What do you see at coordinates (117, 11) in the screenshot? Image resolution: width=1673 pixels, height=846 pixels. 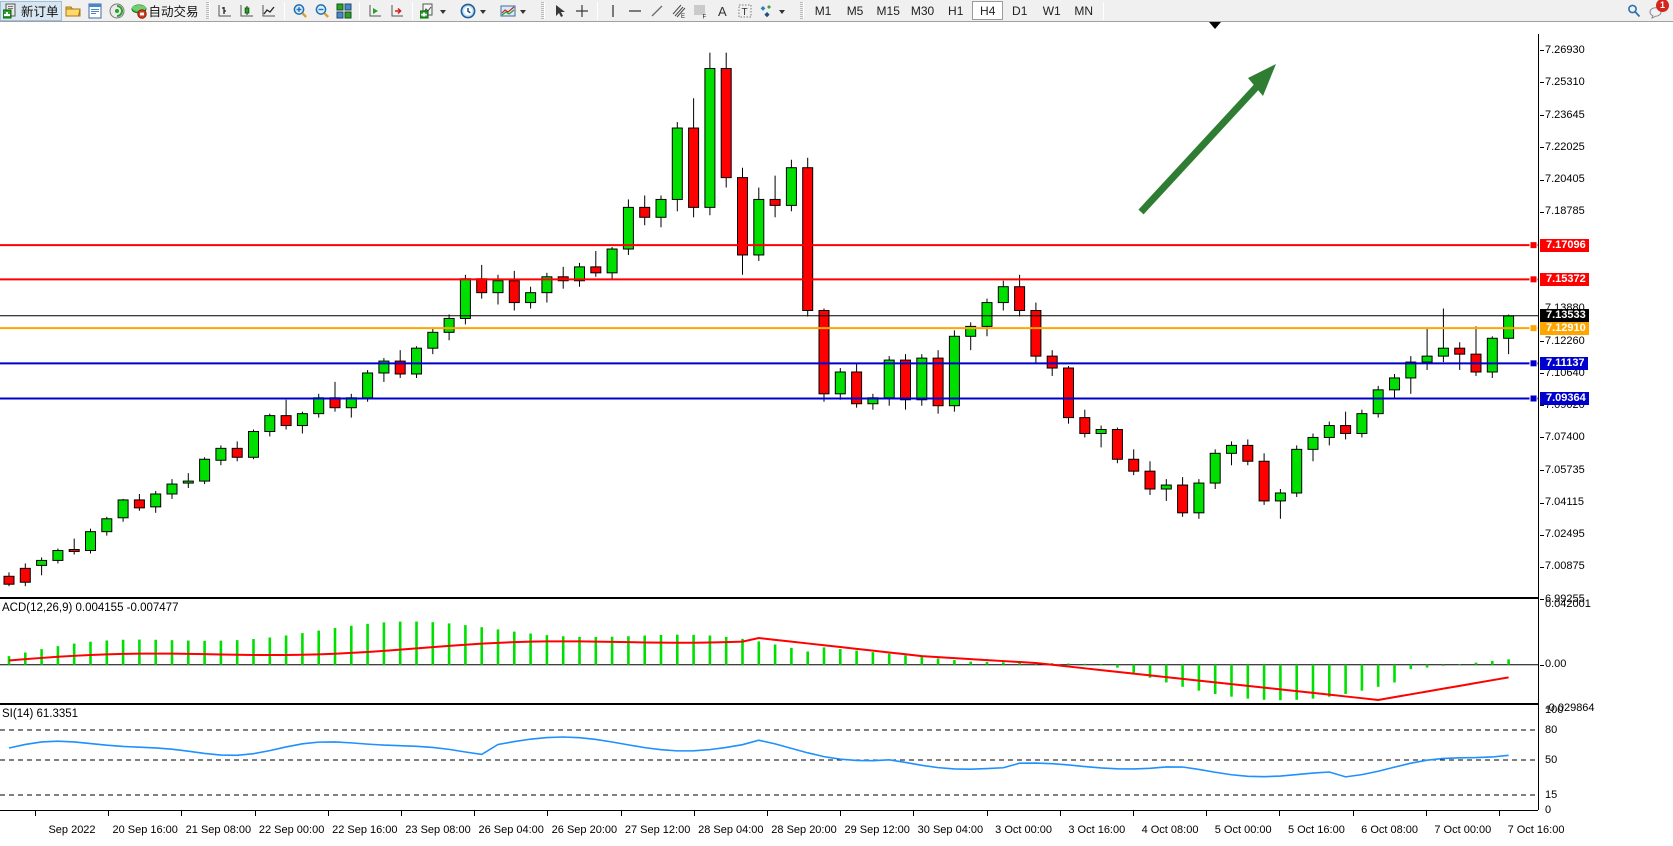 I see `navigator-button` at bounding box center [117, 11].